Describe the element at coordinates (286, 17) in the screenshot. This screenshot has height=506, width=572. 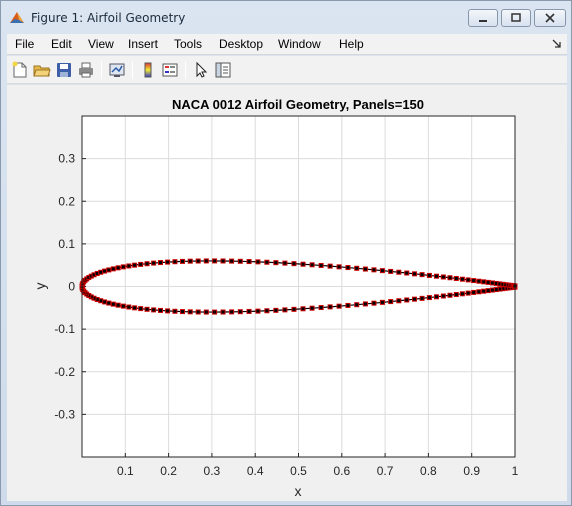
I see `title-bar: Figure 1: Airfoil Geometry` at that location.